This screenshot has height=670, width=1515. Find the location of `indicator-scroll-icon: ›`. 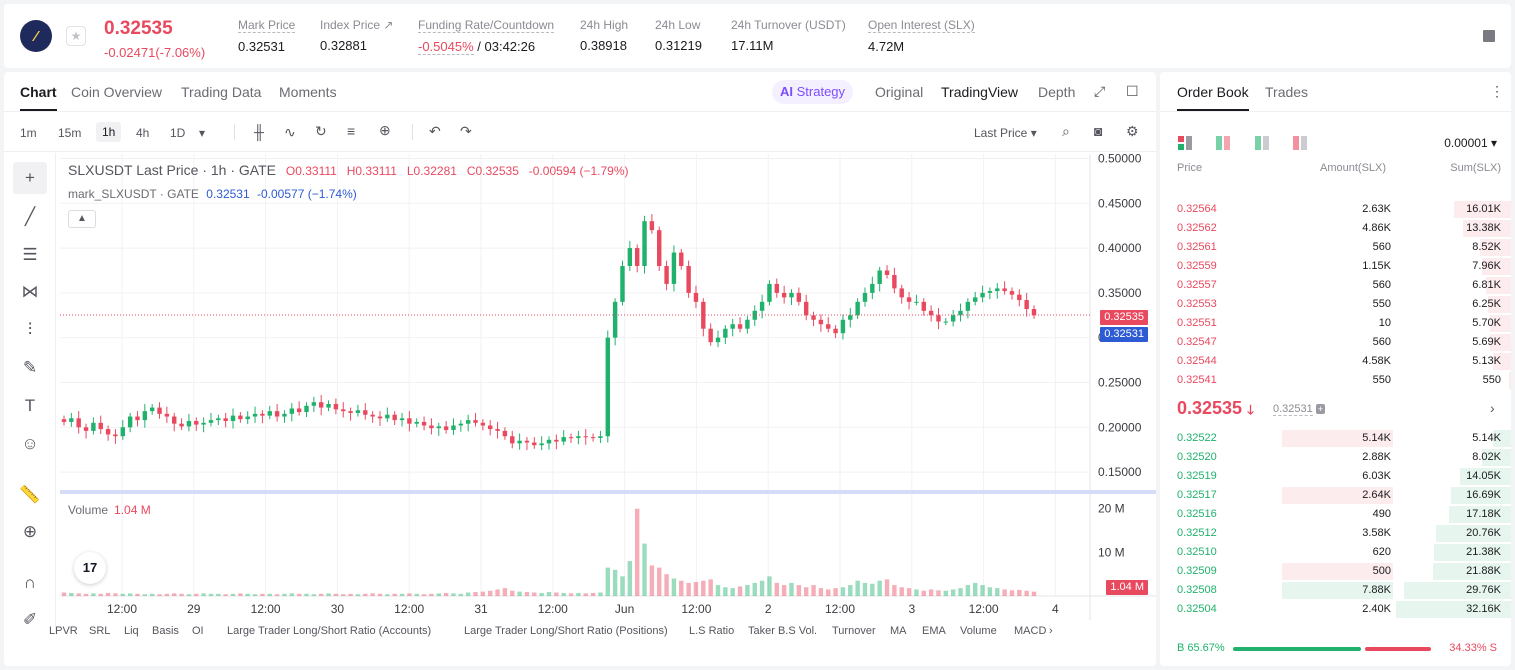

indicator-scroll-icon: › is located at coordinates (1051, 631).